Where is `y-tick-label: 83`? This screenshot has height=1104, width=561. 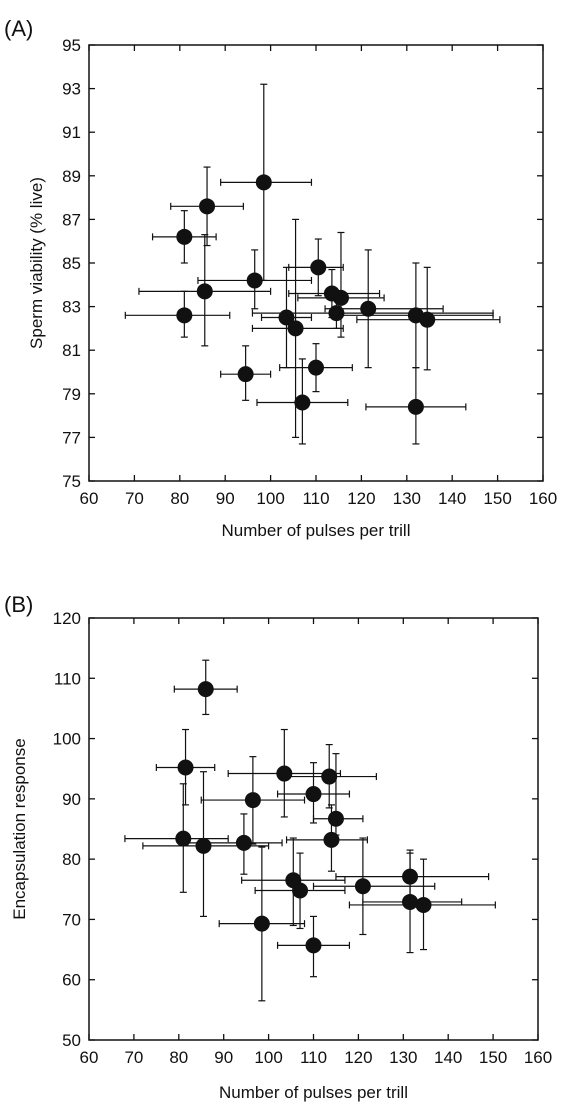
y-tick-label: 83 is located at coordinates (71, 307).